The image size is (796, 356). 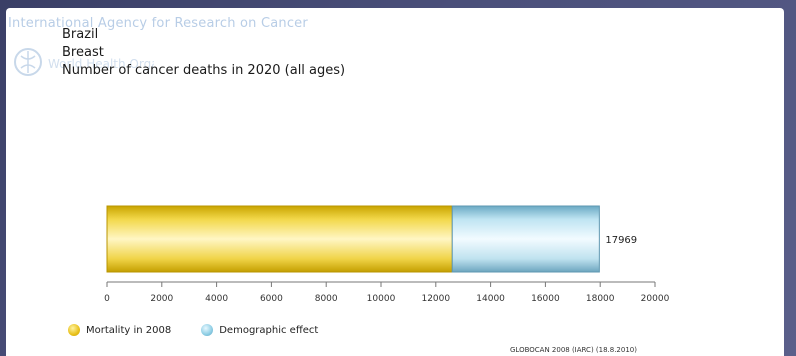 I want to click on who-logo-icon: World Health Organization, so click(x=84, y=62).